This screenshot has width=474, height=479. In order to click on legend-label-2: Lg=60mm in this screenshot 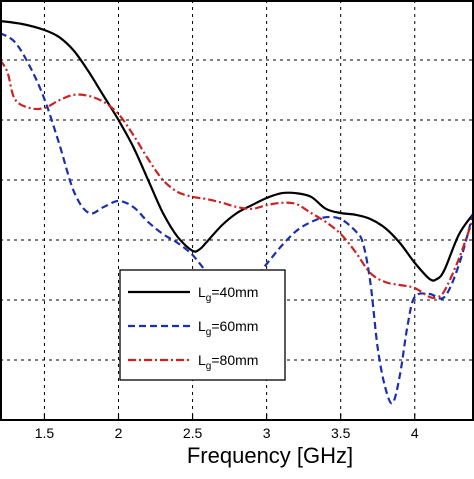, I will do `click(228, 328)`.